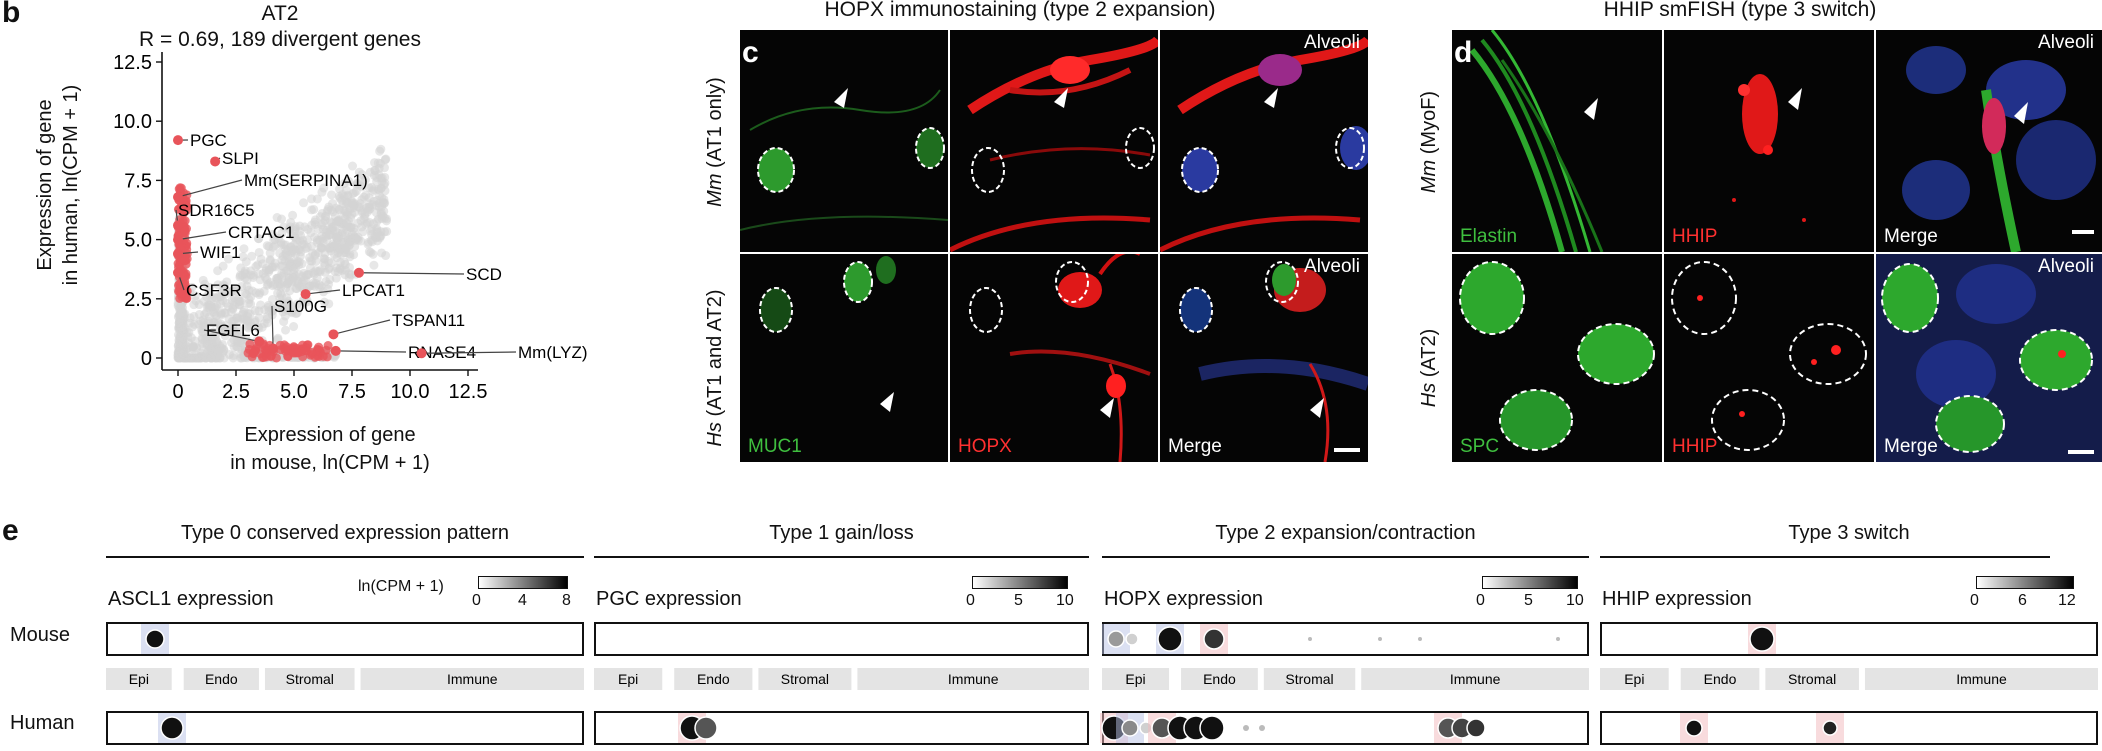  What do you see at coordinates (1463, 52) in the screenshot?
I see `panel-letter-d: d` at bounding box center [1463, 52].